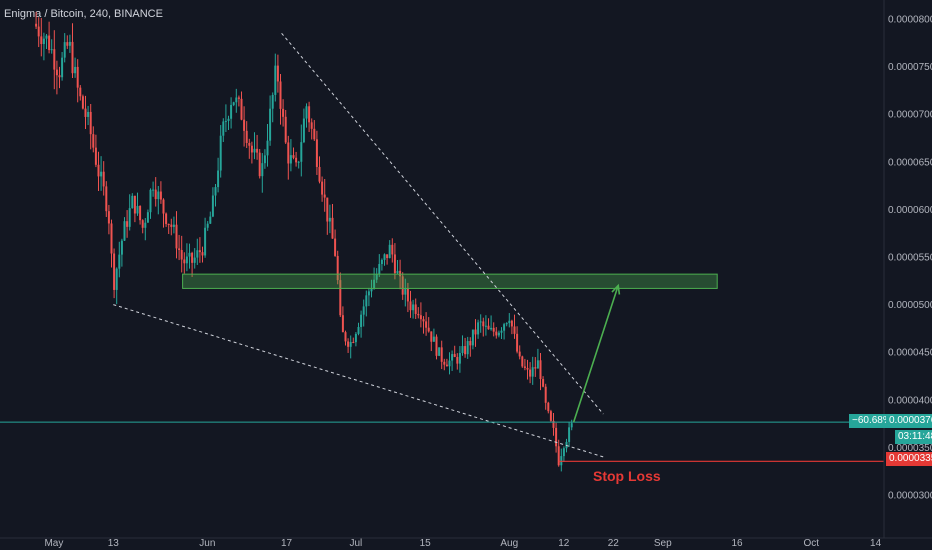 The image size is (932, 550). What do you see at coordinates (910, 258) in the screenshot?
I see `price-tick-label: 0.00005500` at bounding box center [910, 258].